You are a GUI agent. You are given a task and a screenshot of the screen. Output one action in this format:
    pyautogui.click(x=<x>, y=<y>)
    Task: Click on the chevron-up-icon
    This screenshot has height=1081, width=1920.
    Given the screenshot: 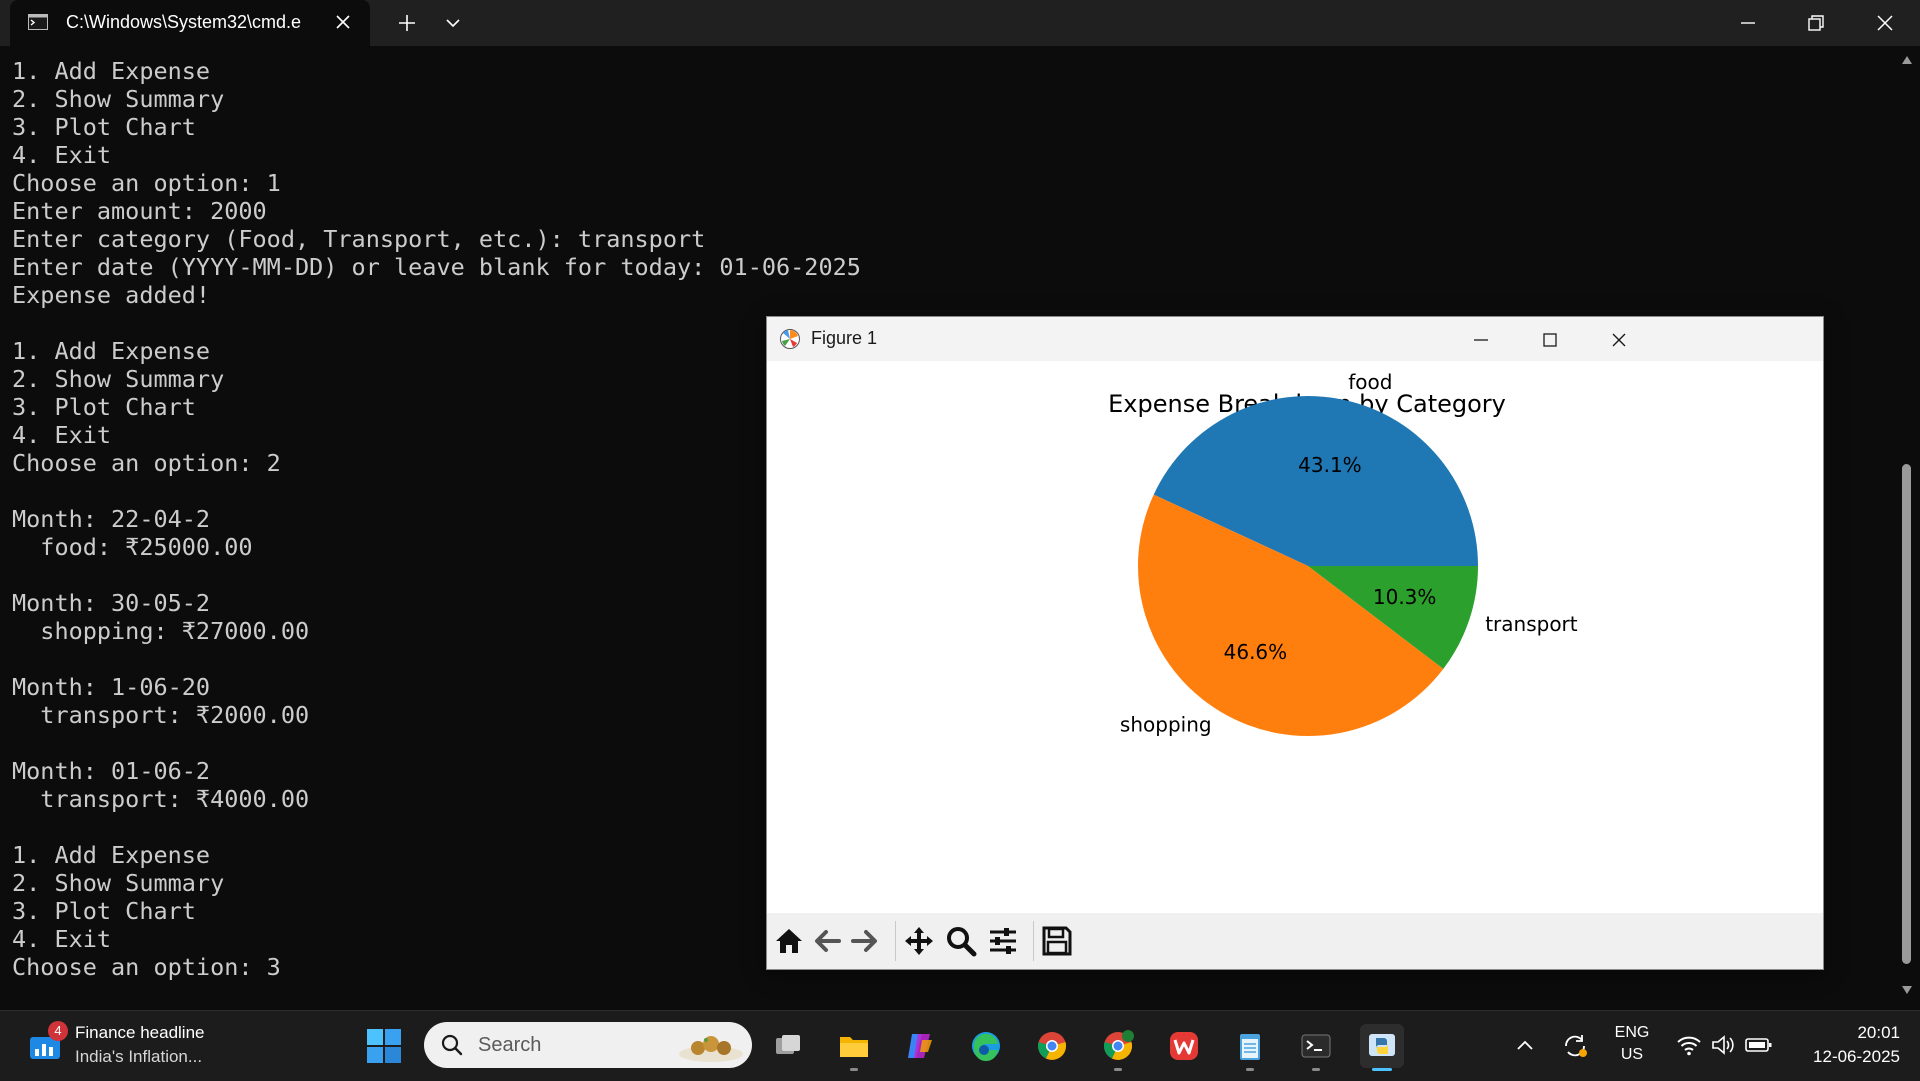 What is the action you would take?
    pyautogui.click(x=1525, y=1046)
    